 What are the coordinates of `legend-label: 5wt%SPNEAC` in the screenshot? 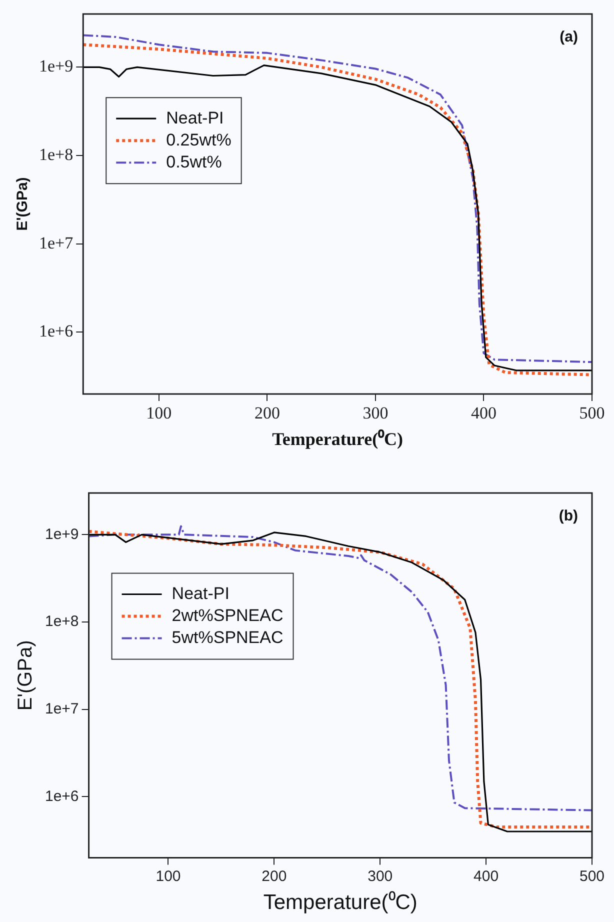 It's located at (228, 637).